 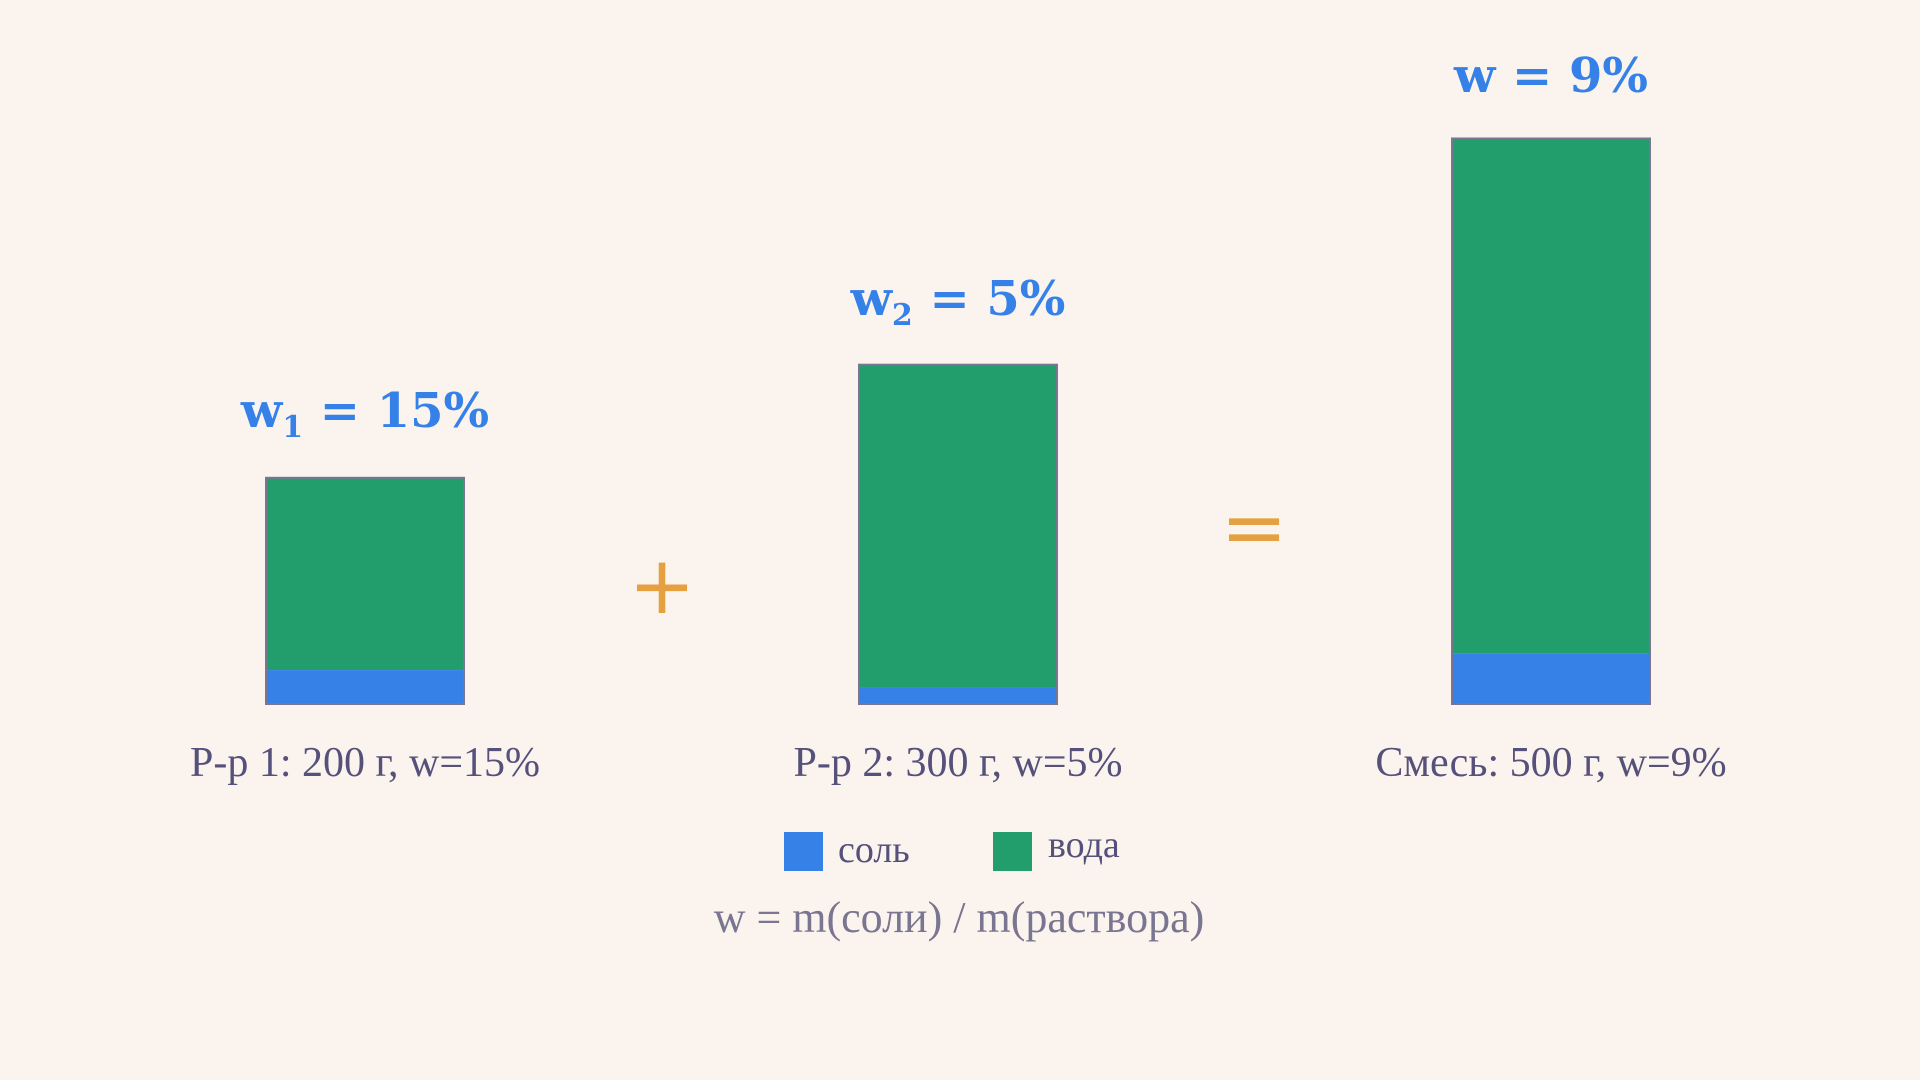 What do you see at coordinates (1084, 845) in the screenshot?
I see `legend-water-label: вода` at bounding box center [1084, 845].